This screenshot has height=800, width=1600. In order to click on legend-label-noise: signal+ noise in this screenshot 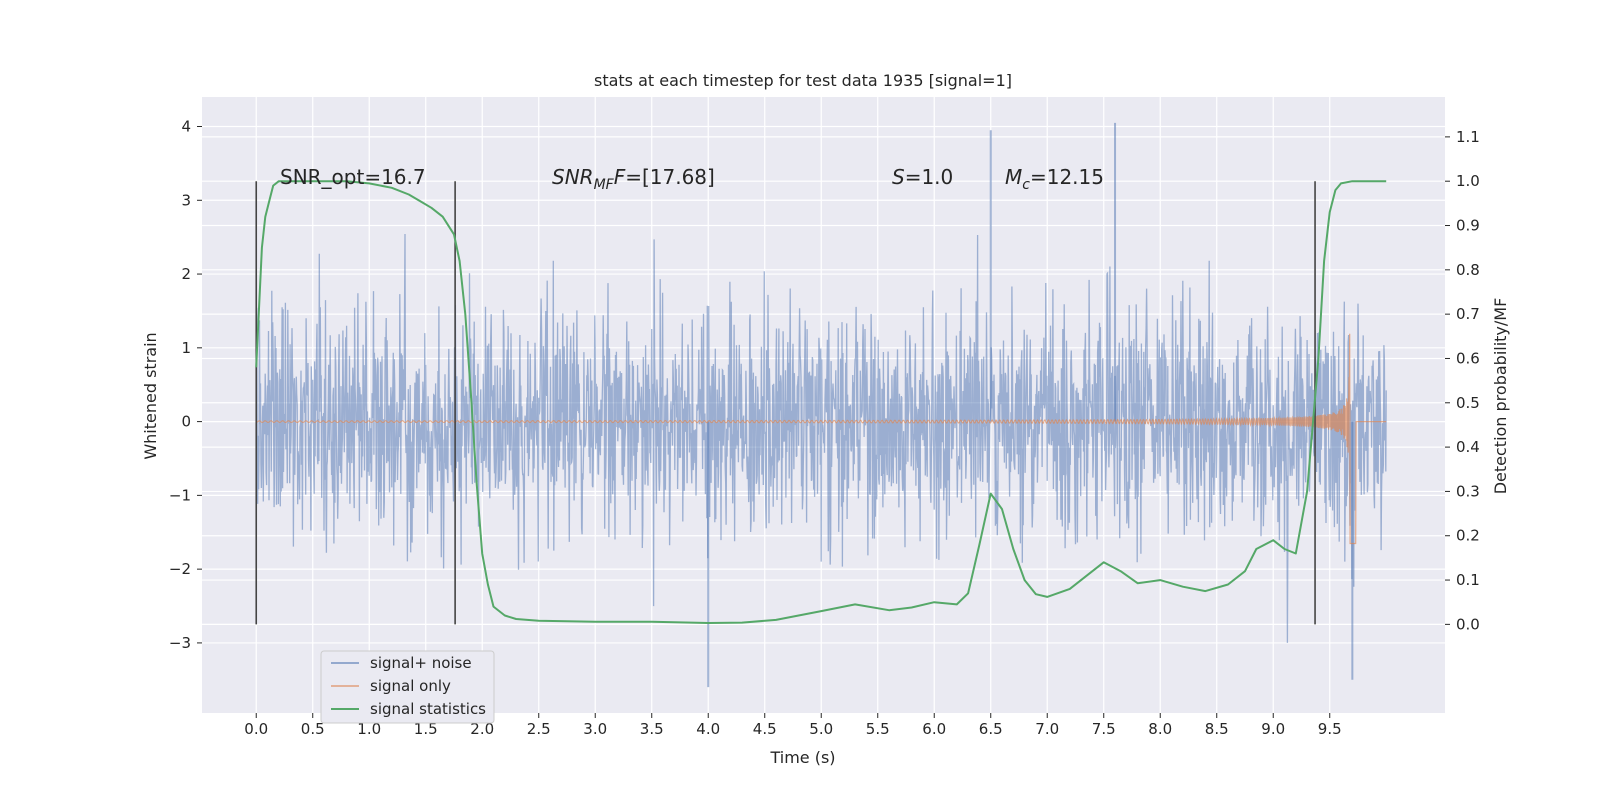, I will do `click(421, 663)`.